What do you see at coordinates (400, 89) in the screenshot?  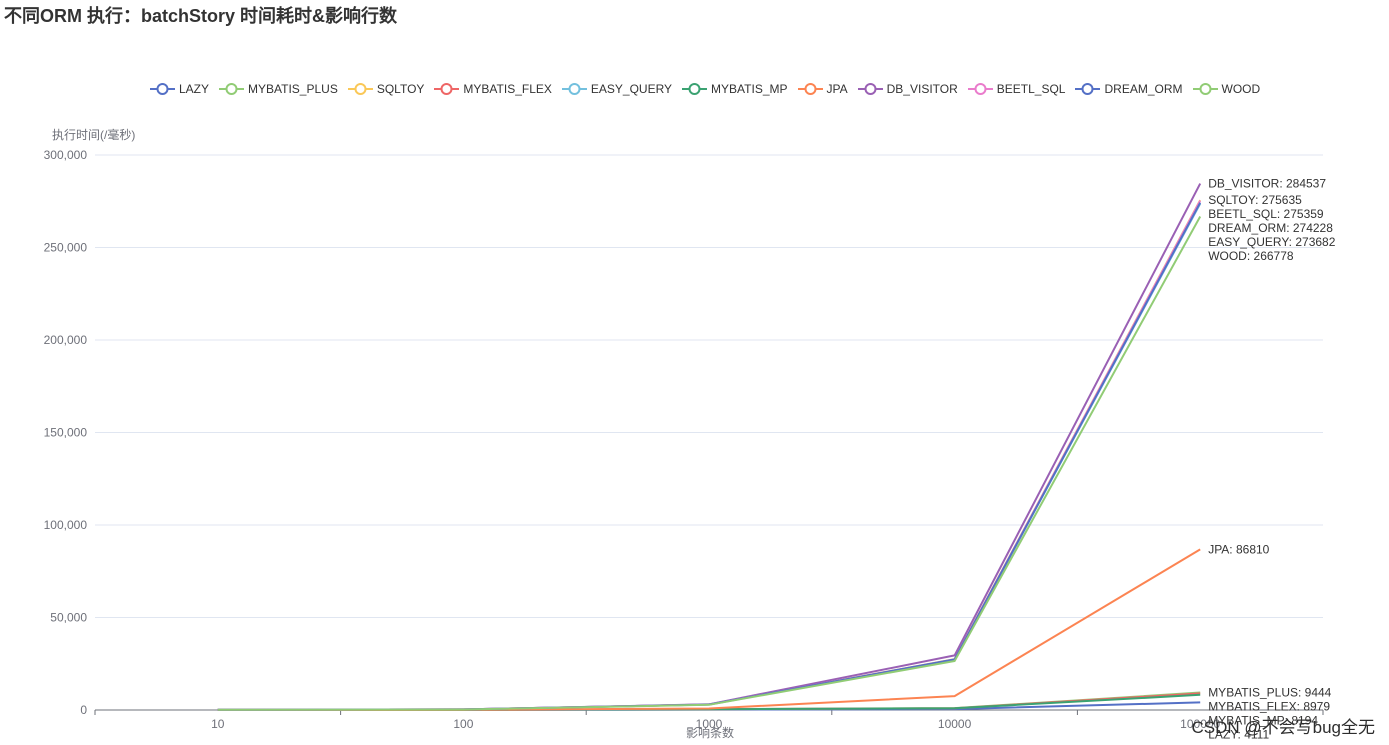 I see `legend-label: SQLTOY` at bounding box center [400, 89].